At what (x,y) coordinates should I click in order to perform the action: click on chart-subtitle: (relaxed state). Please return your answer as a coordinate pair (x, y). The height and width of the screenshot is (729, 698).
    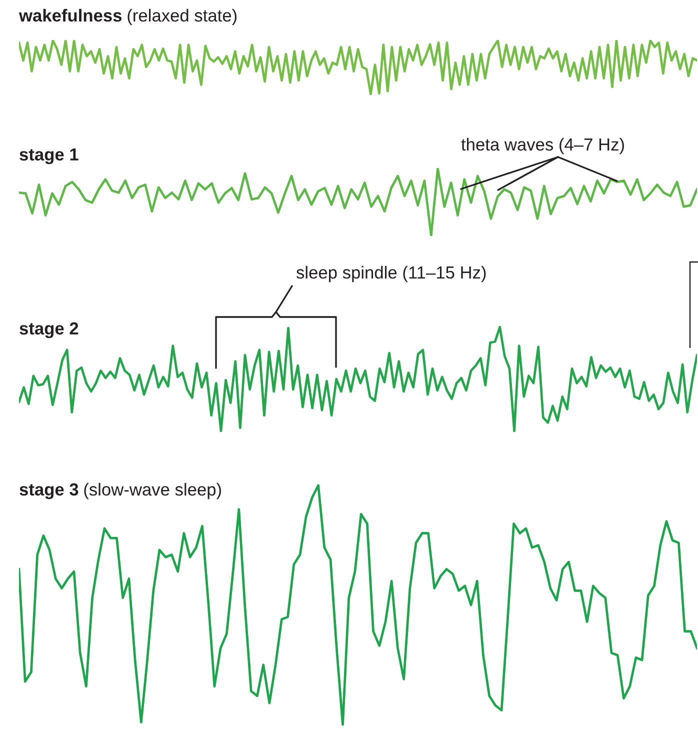
    Looking at the image, I should click on (182, 17).